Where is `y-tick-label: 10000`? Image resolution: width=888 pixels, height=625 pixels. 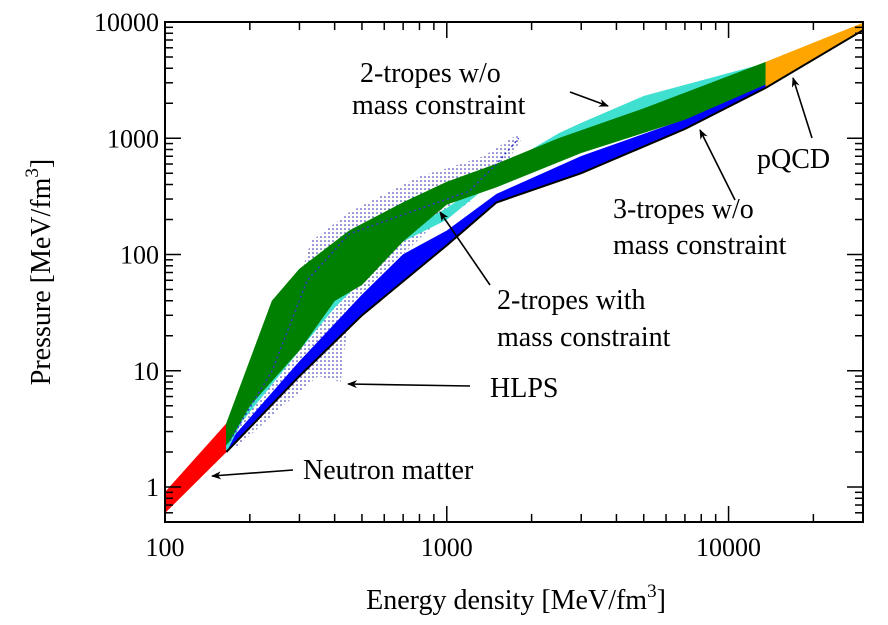
y-tick-label: 10000 is located at coordinates (126, 22).